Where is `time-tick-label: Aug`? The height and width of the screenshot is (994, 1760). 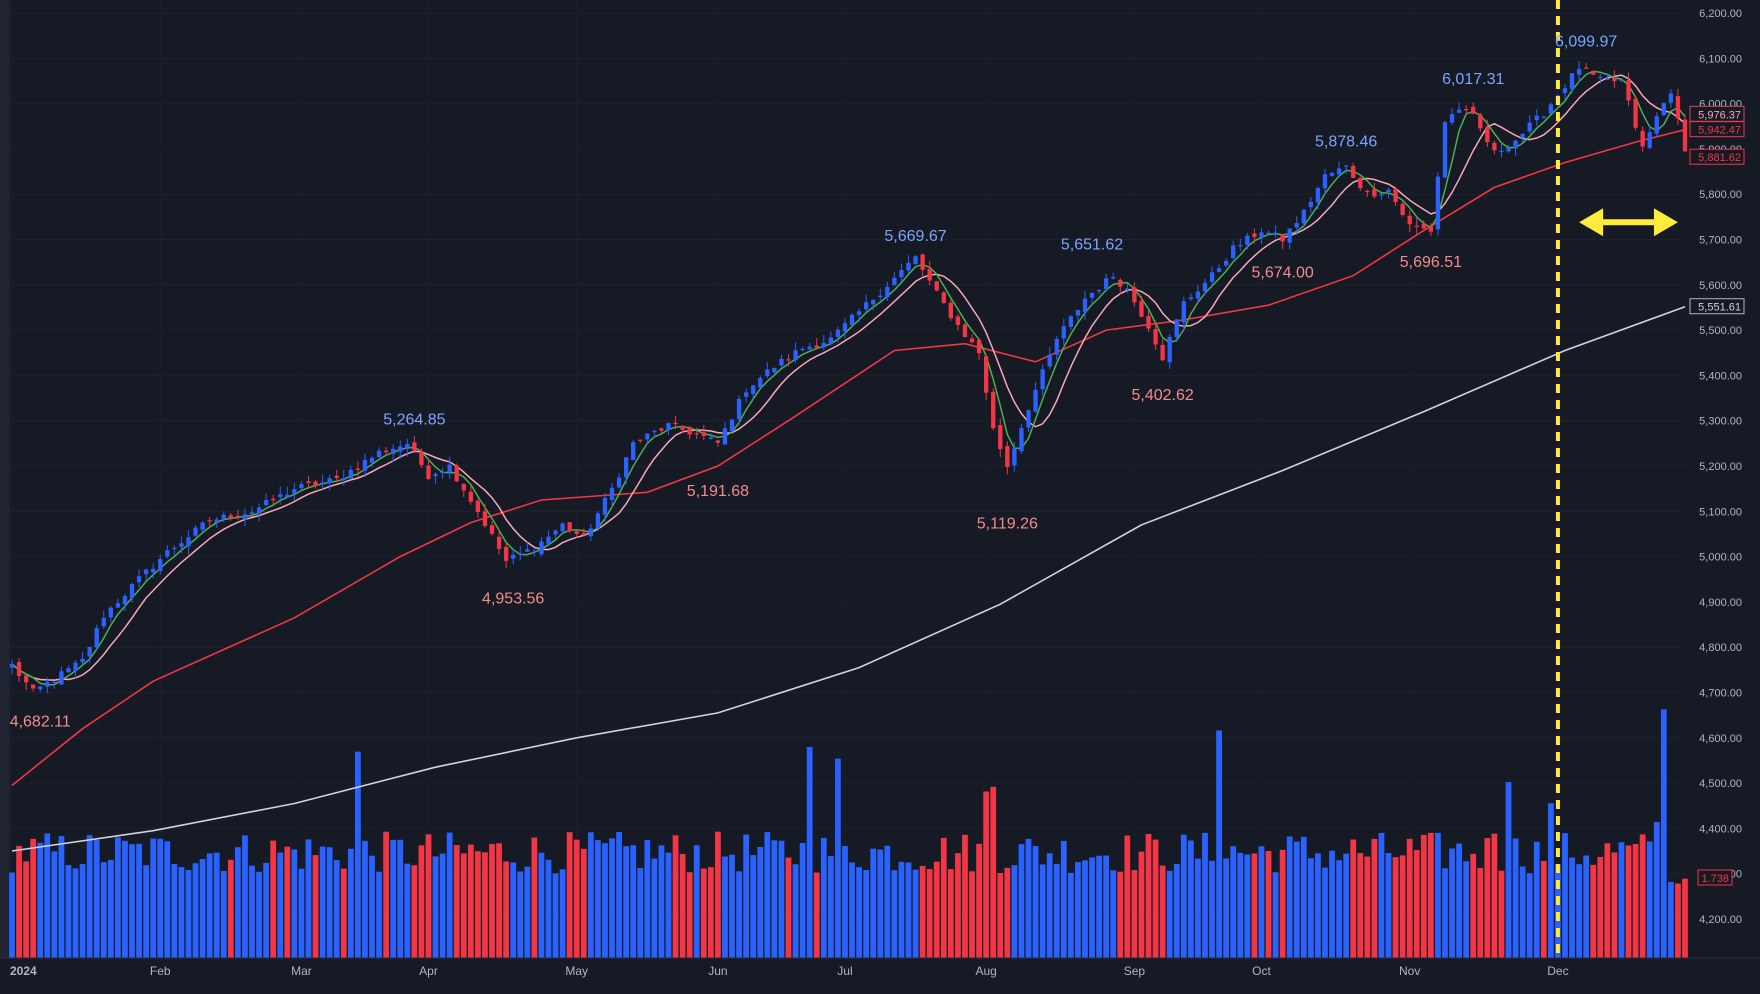 time-tick-label: Aug is located at coordinates (985, 971).